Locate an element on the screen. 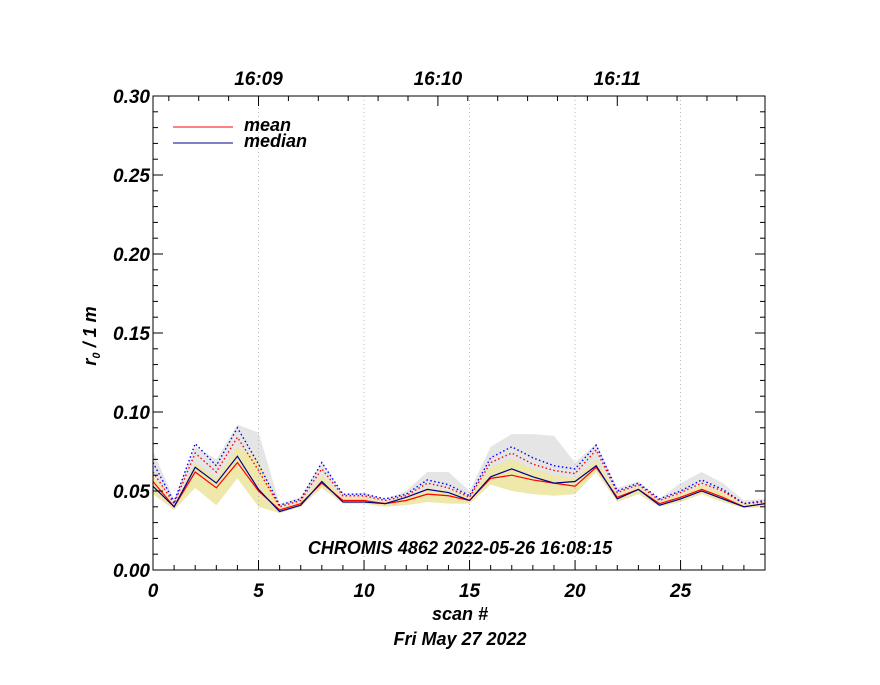  y-axis-label: r0 / 1 m is located at coordinates (91, 335).